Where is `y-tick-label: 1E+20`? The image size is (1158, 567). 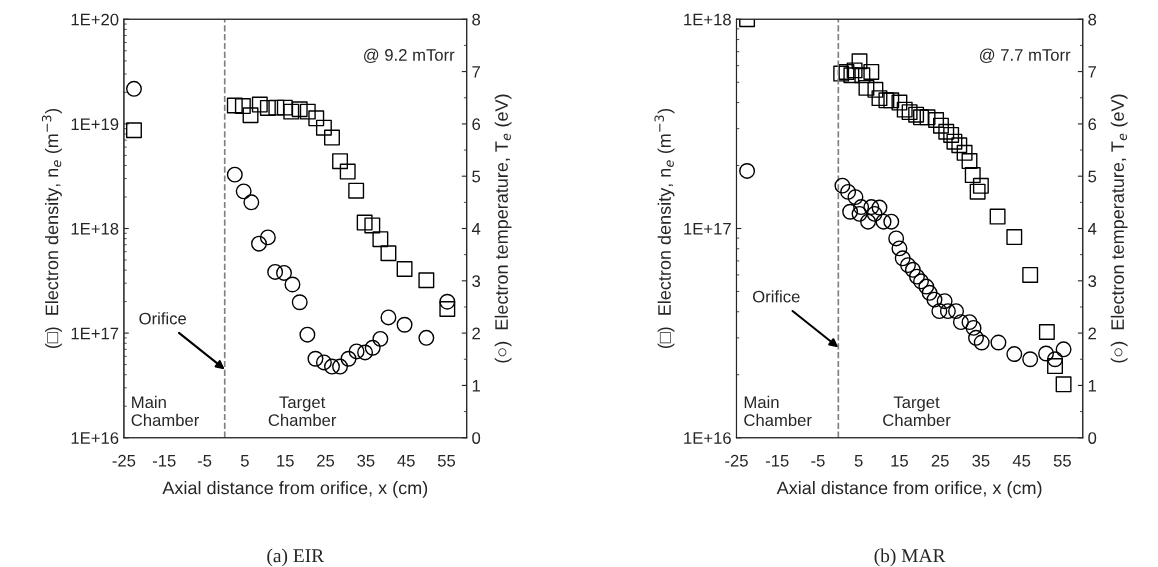 y-tick-label: 1E+20 is located at coordinates (95, 19).